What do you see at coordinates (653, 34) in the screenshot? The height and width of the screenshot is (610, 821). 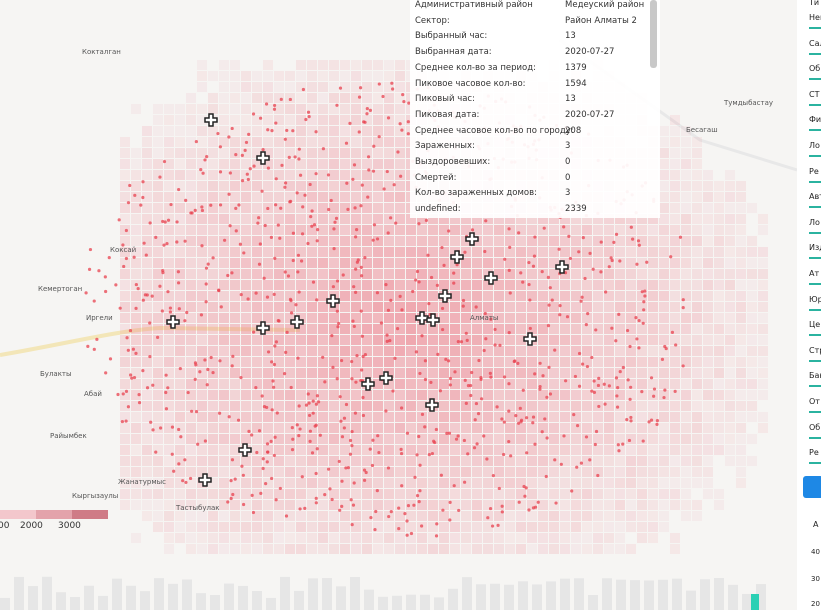 I see `scrollbar` at bounding box center [653, 34].